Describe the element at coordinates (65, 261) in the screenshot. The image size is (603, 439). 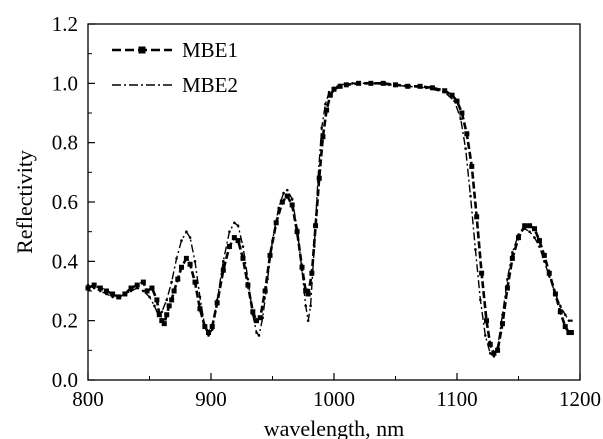
I see `y-tick-label: 0.4` at that location.